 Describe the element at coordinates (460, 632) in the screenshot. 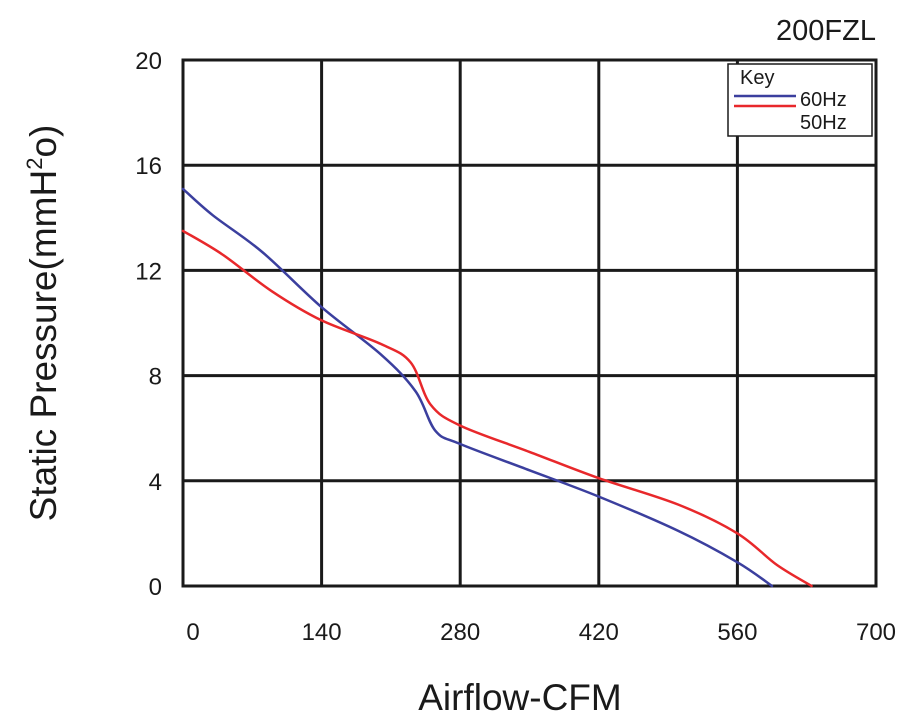

I see `x-tick-label: 280` at that location.